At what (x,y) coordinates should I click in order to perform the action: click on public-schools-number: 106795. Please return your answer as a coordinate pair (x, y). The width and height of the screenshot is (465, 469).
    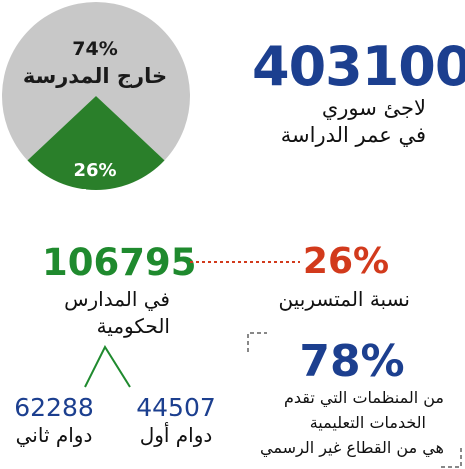
    Looking at the image, I should click on (119, 262).